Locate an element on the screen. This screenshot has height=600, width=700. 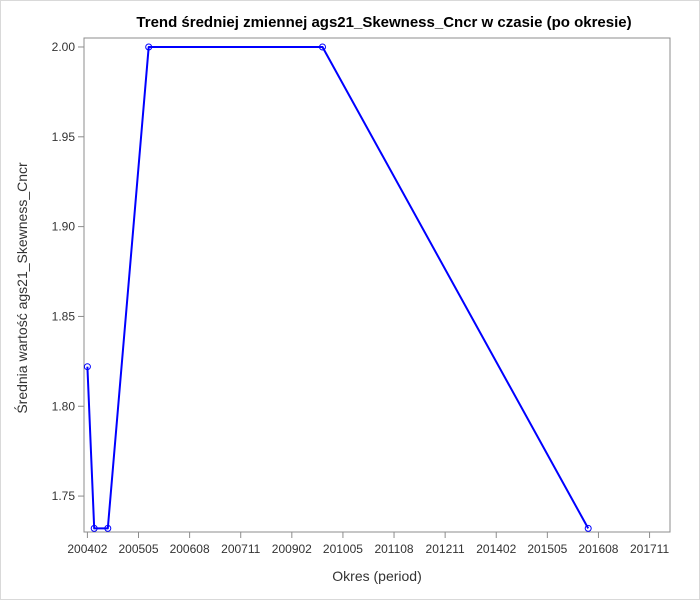
x-tick-label: 200608 is located at coordinates (190, 549).